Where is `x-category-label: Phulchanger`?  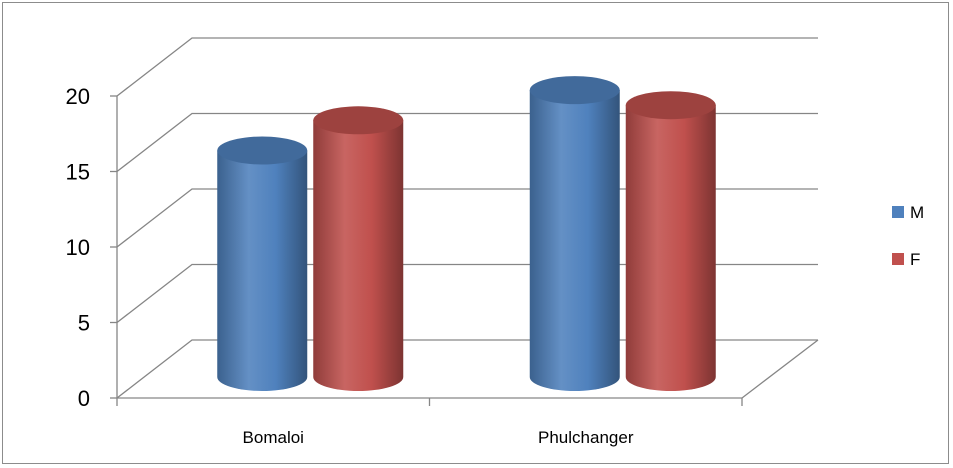 x-category-label: Phulchanger is located at coordinates (586, 437).